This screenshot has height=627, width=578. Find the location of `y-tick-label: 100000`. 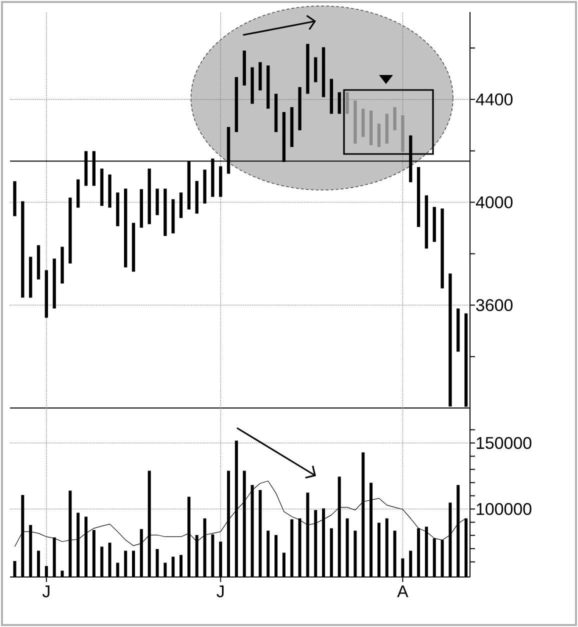

y-tick-label: 100000 is located at coordinates (504, 509).